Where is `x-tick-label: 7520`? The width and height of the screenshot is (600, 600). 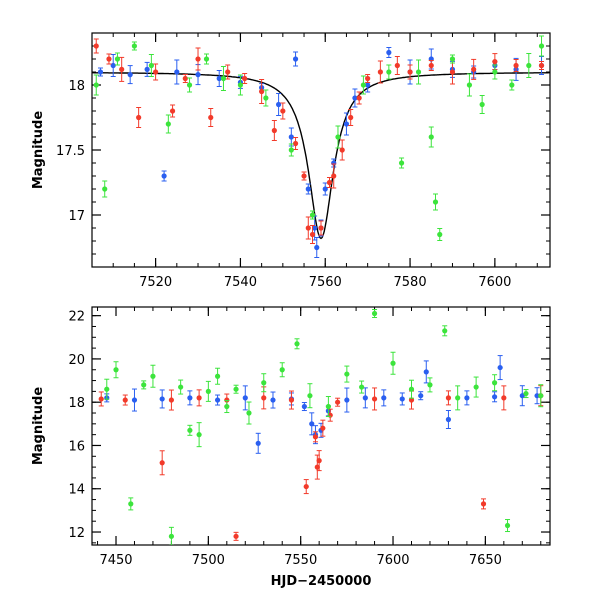
x-tick-label: 7520 is located at coordinates (155, 282).